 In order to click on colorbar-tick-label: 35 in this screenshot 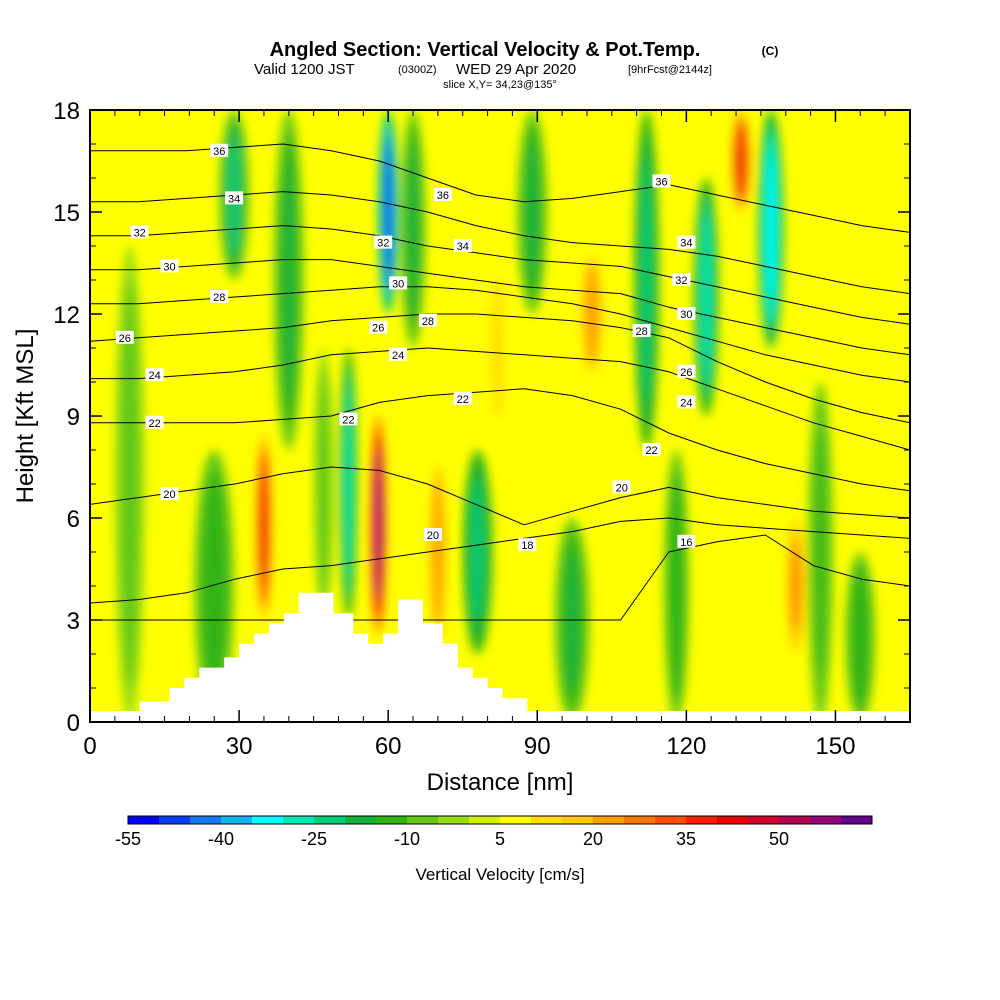, I will do `click(686, 839)`.